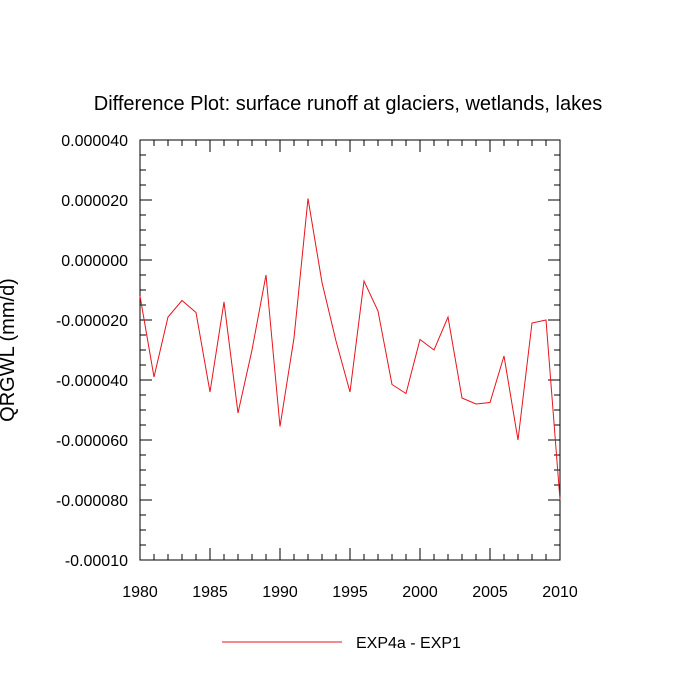  What do you see at coordinates (94, 201) in the screenshot?
I see `y-tick-label: 0.000020` at bounding box center [94, 201].